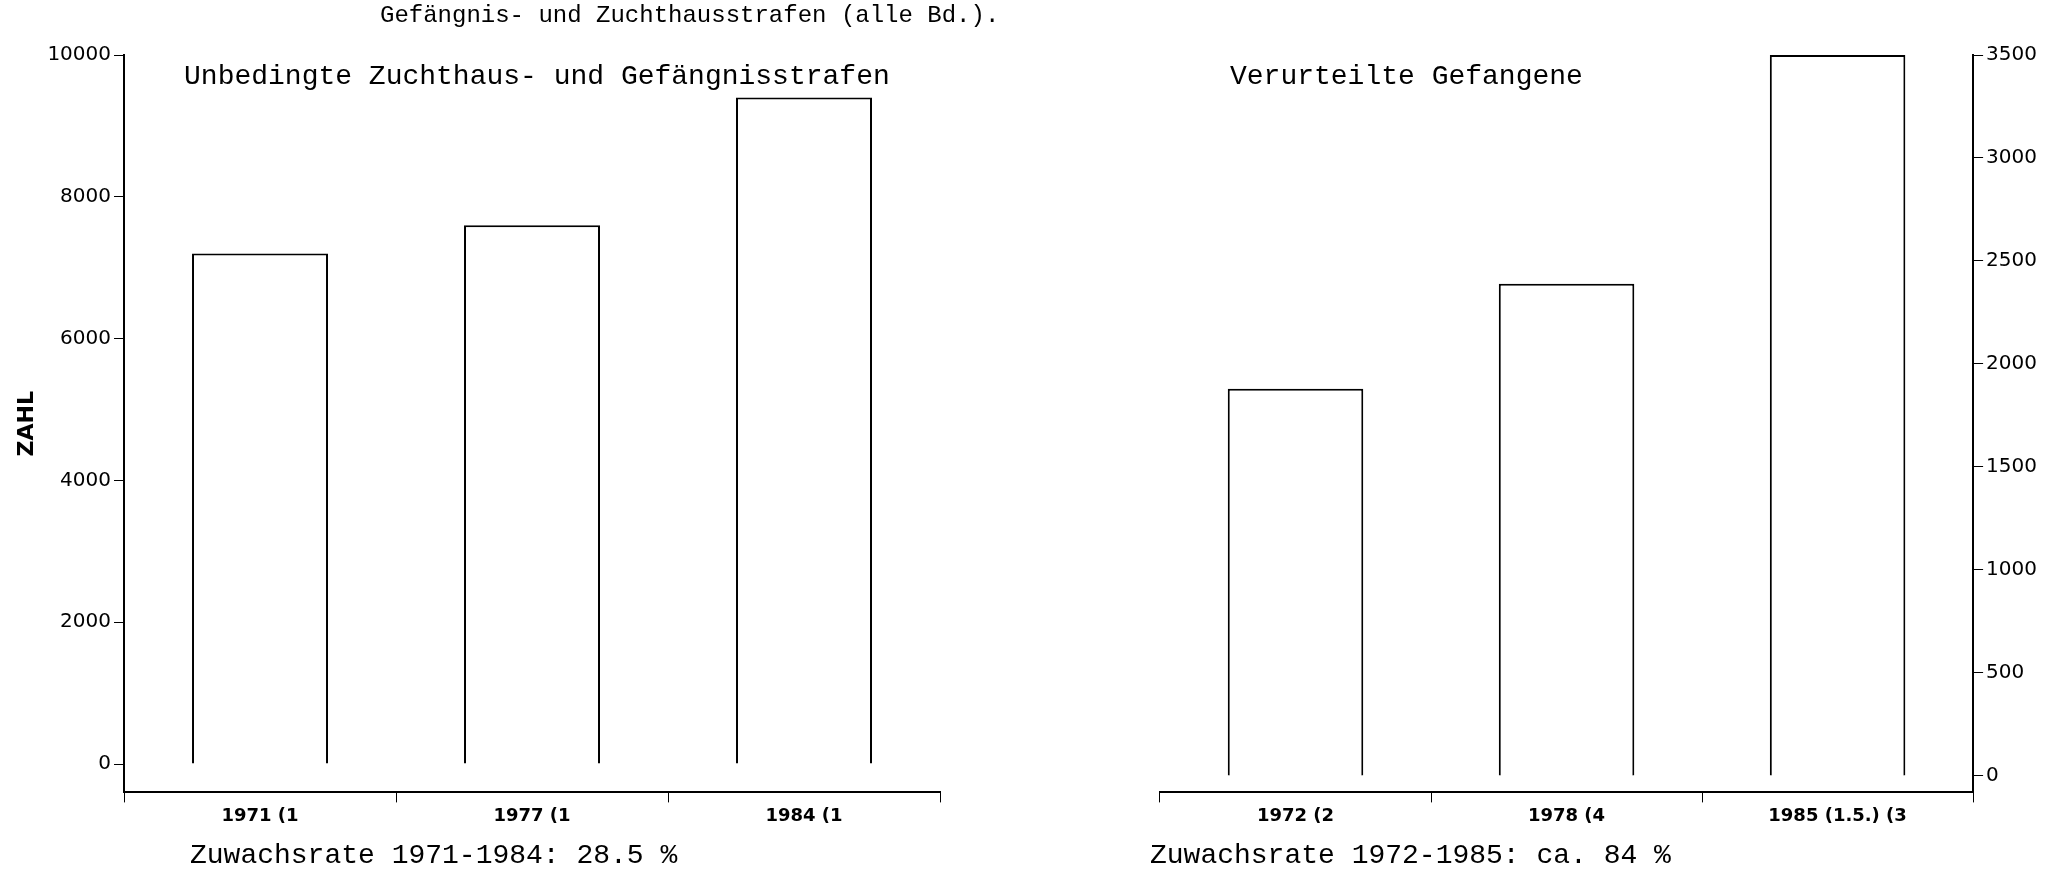 The image size is (2051, 885). Describe the element at coordinates (2012, 259) in the screenshot. I see `y2-tick-label: 2500` at that location.